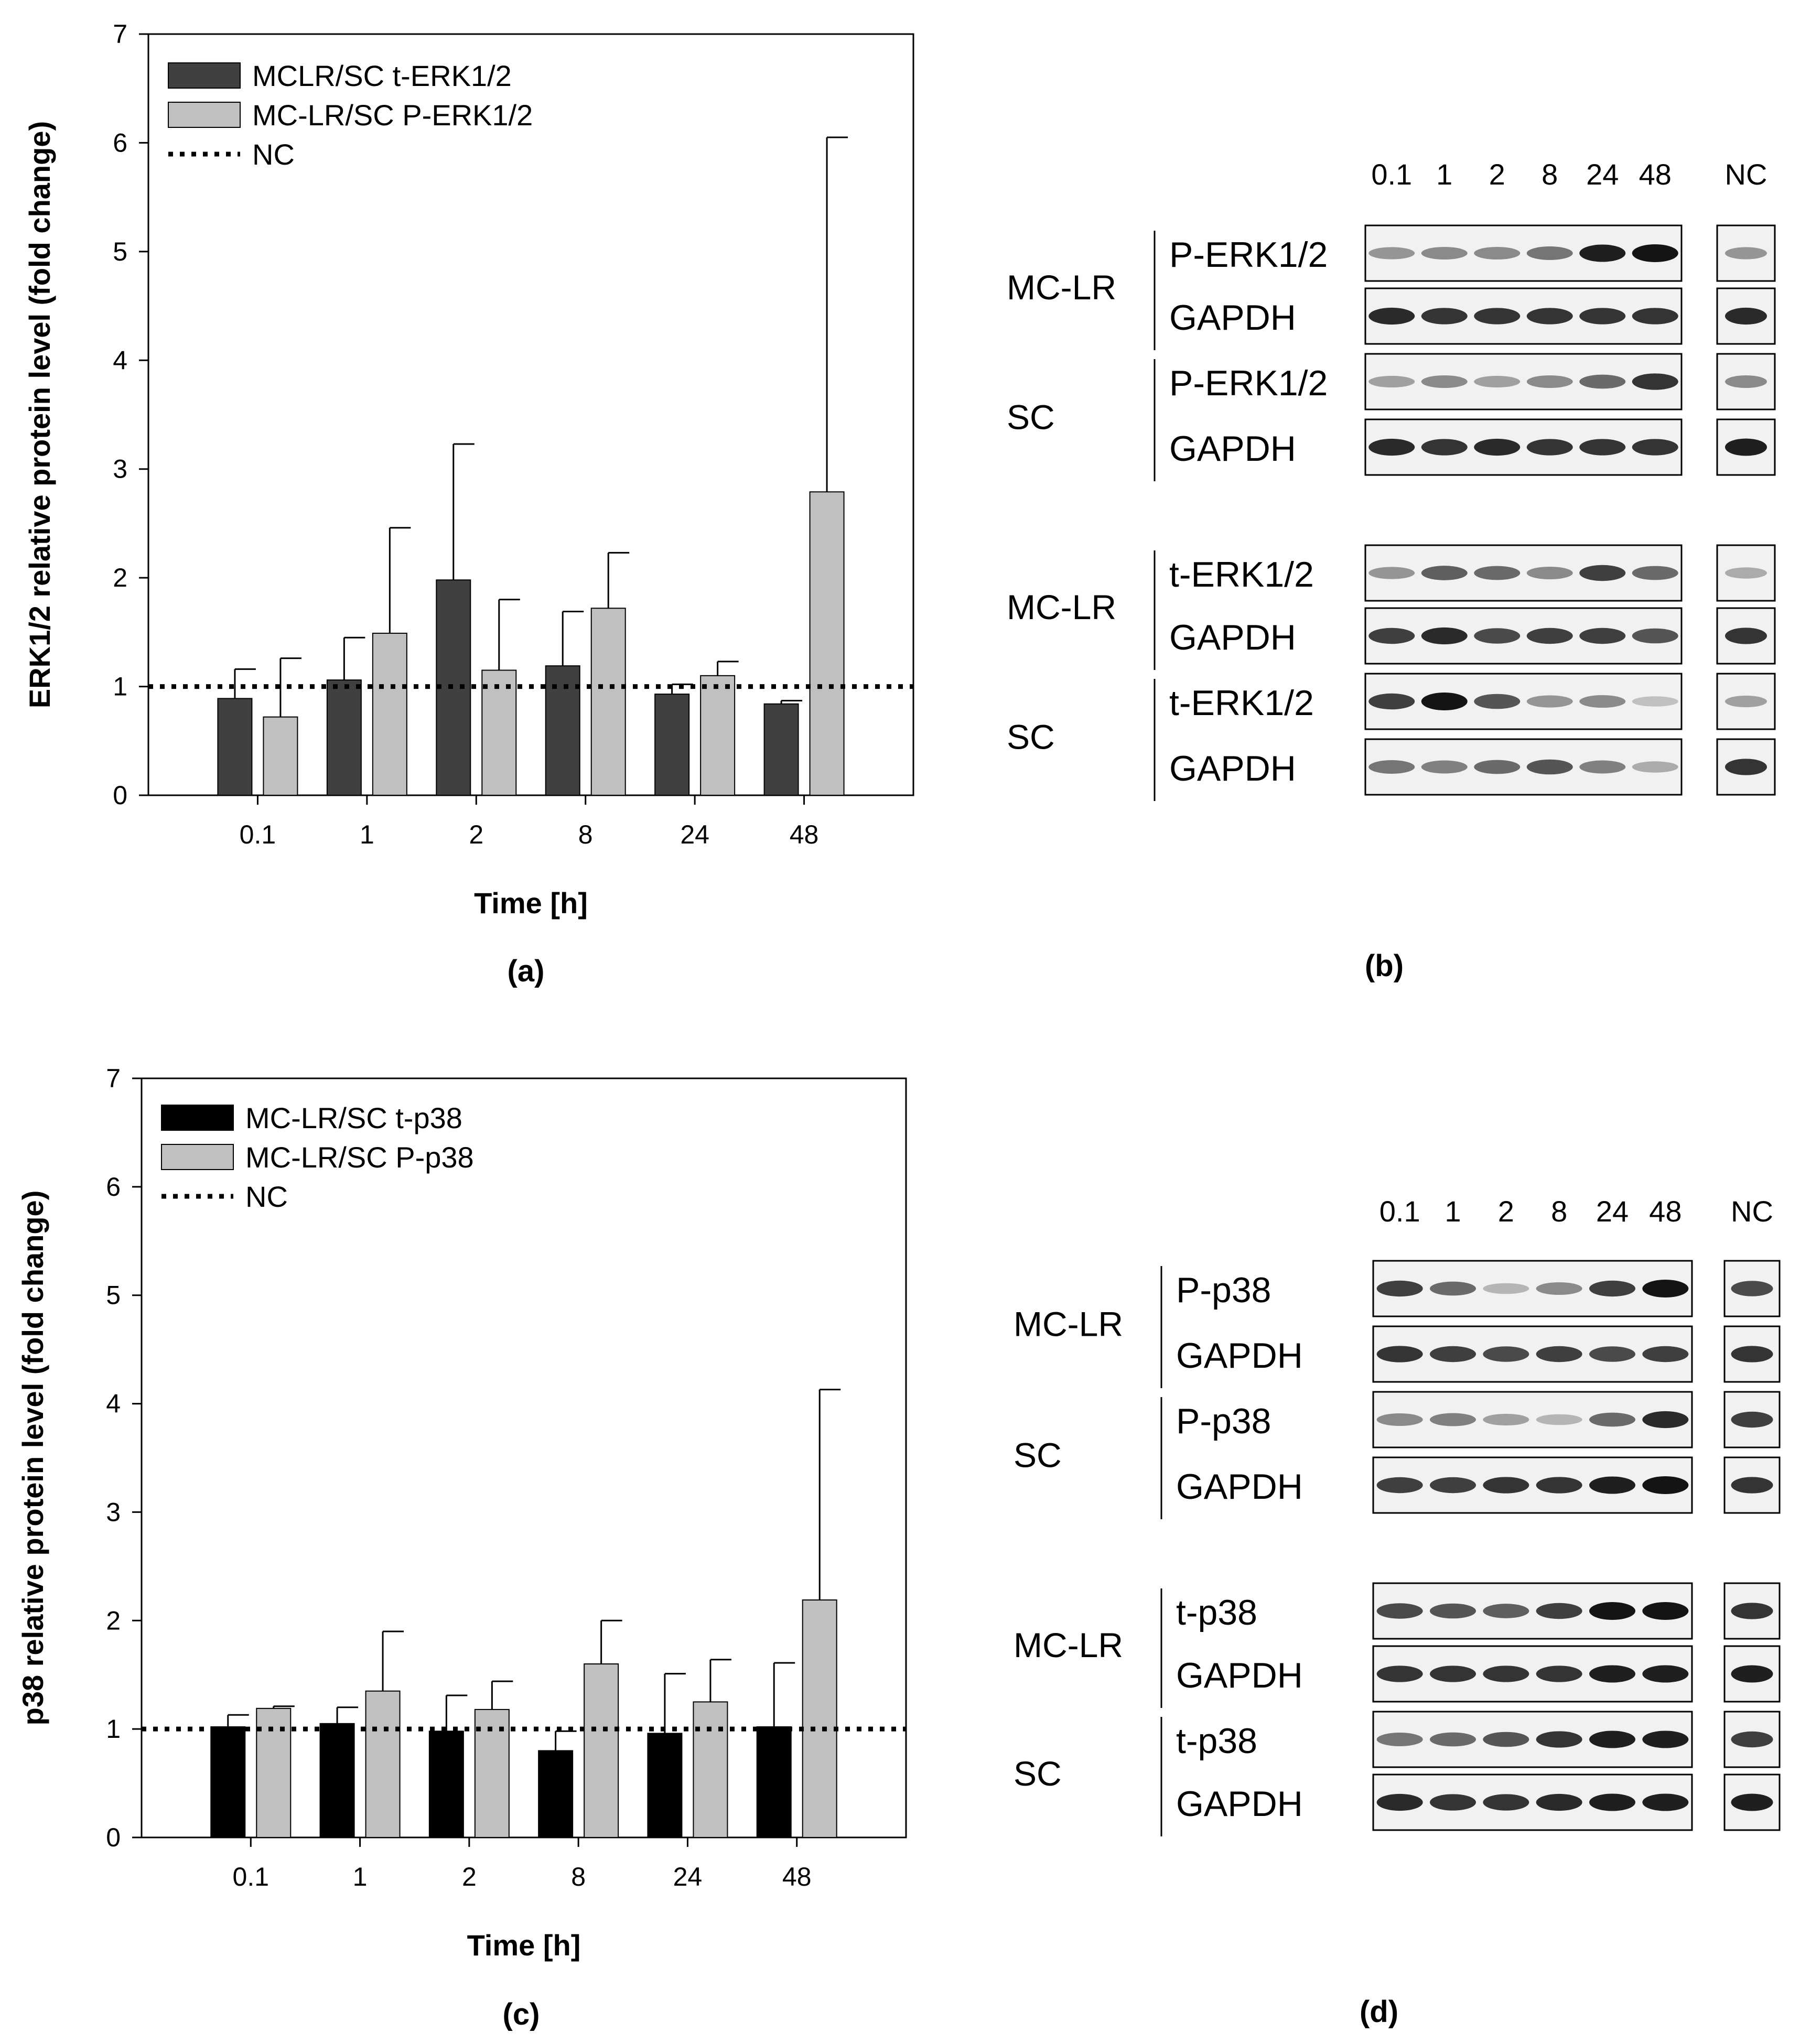 The image size is (1800, 2044). I want to click on x-tick-label: 2, so click(469, 1876).